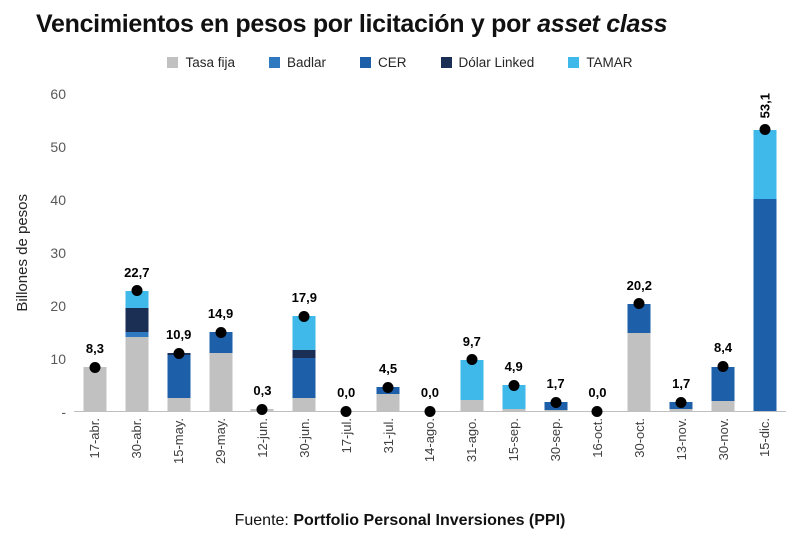  I want to click on total-value-label: 9,7, so click(471, 341).